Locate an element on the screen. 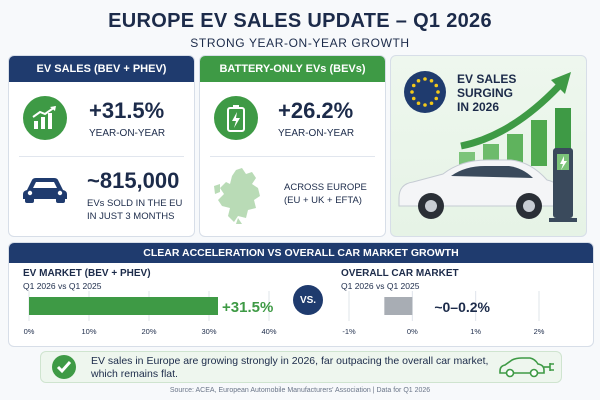 The height and width of the screenshot is (400, 600). hero-line-3: IN 2026 is located at coordinates (478, 107).